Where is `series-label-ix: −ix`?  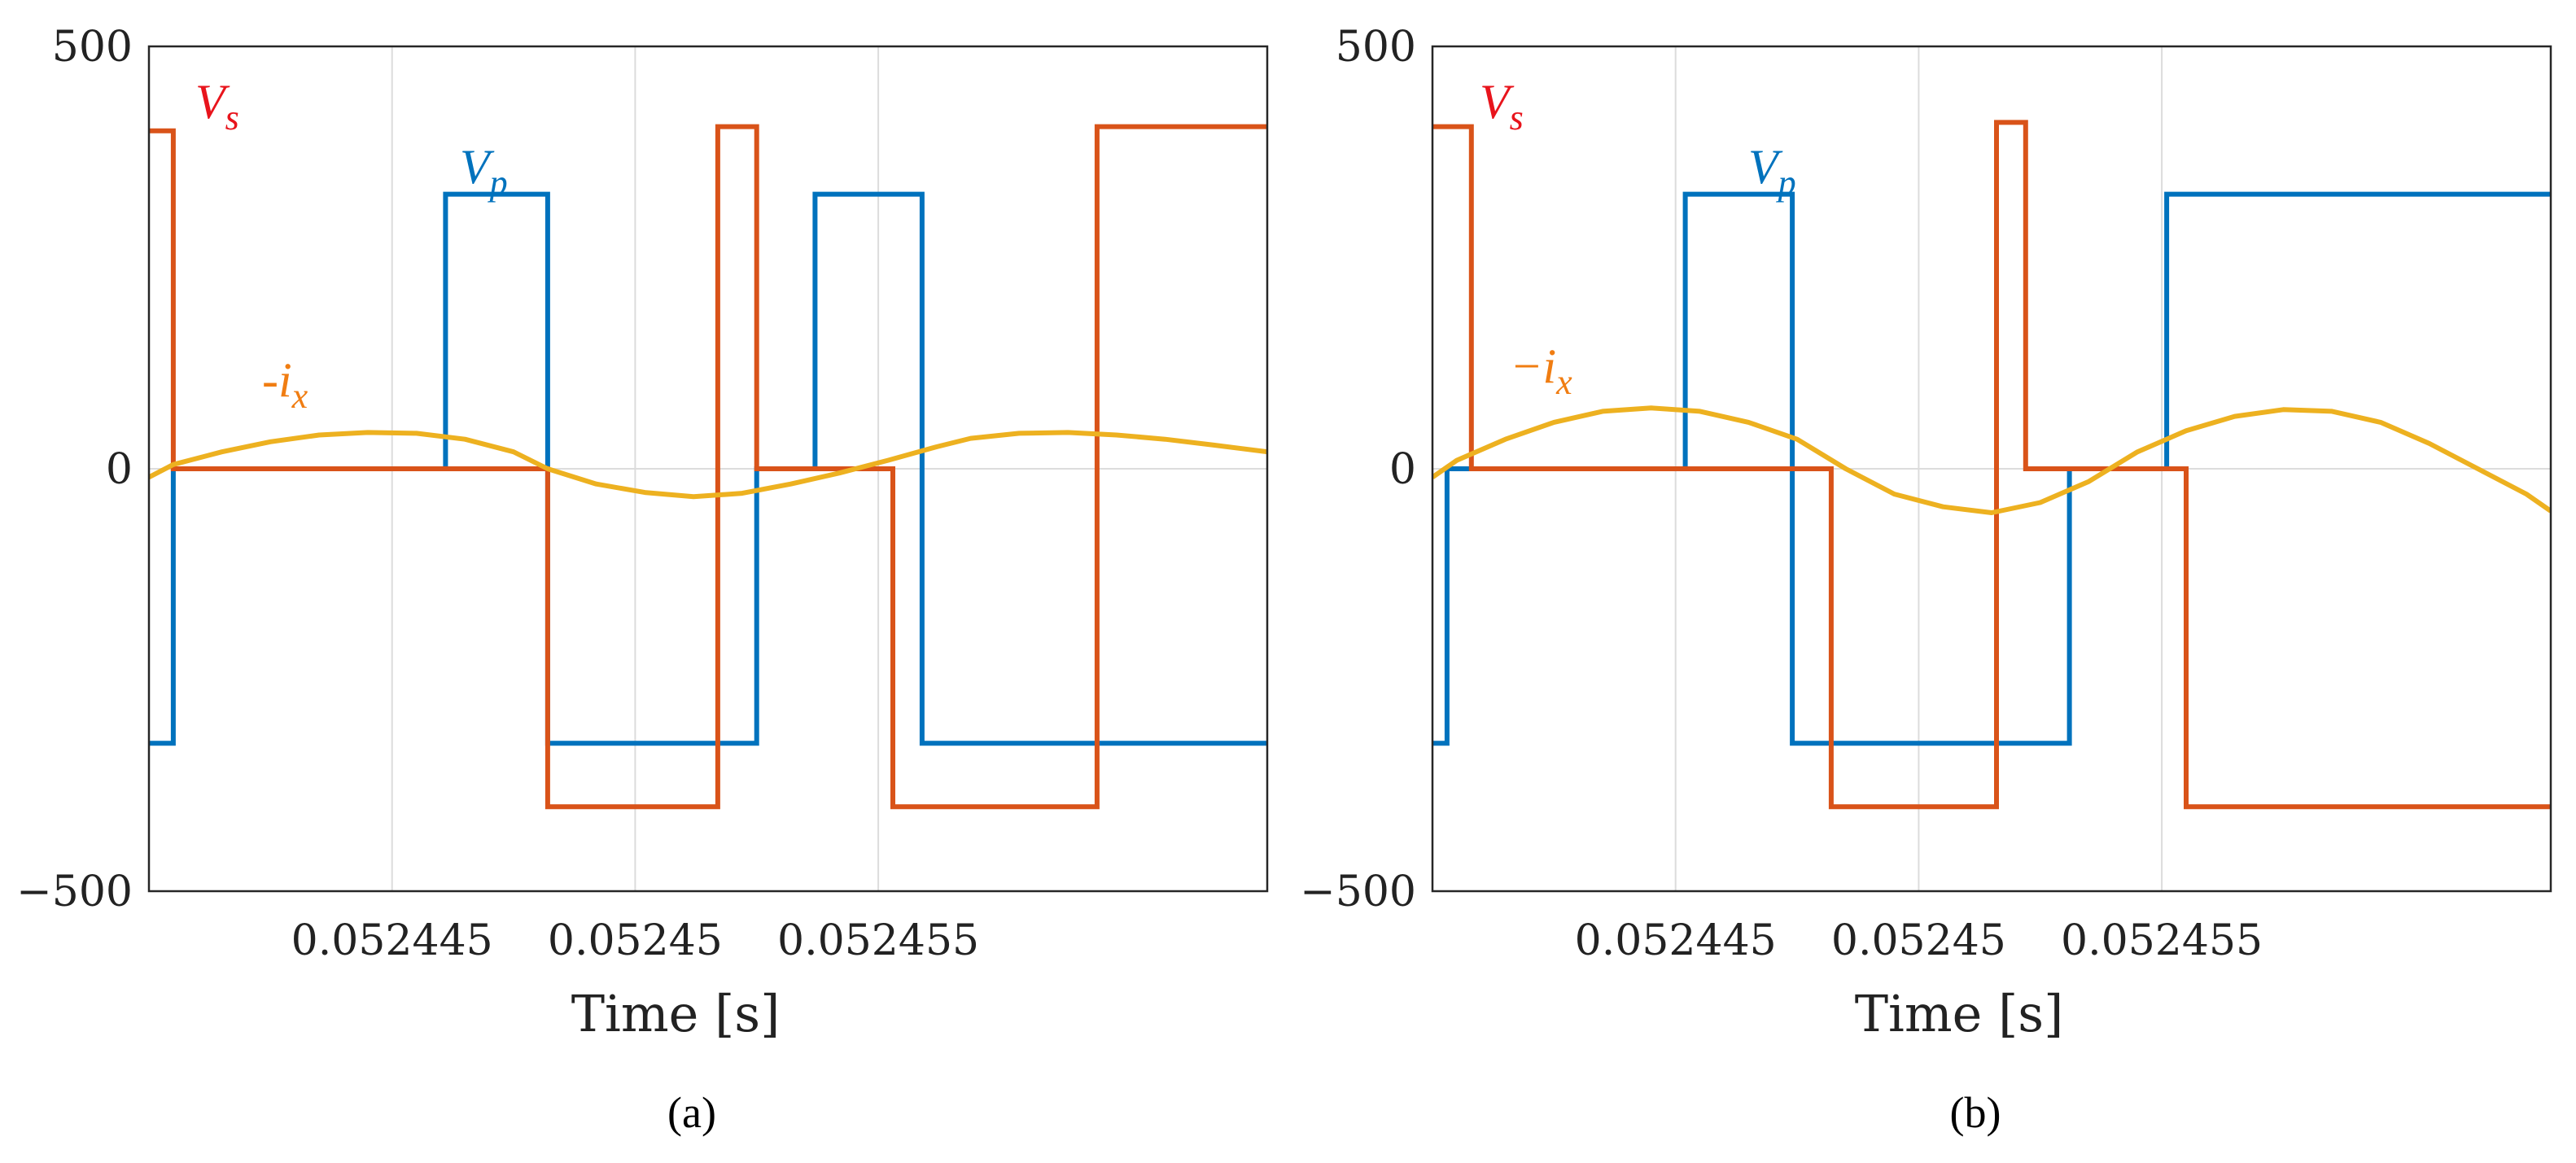
series-label-ix: −ix is located at coordinates (1541, 370).